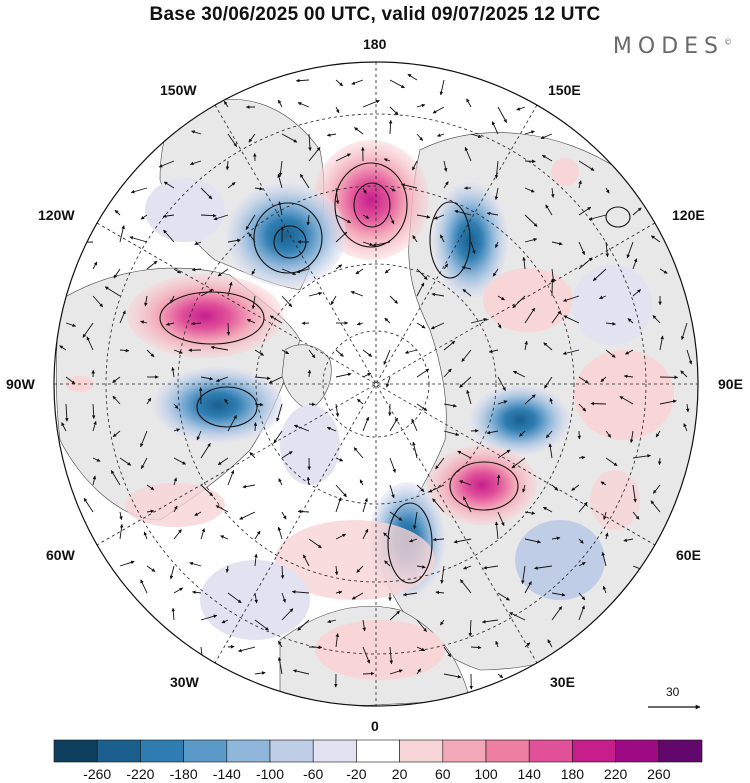 The height and width of the screenshot is (783, 750). What do you see at coordinates (183, 774) in the screenshot?
I see `colorbar-tick-label: -180` at bounding box center [183, 774].